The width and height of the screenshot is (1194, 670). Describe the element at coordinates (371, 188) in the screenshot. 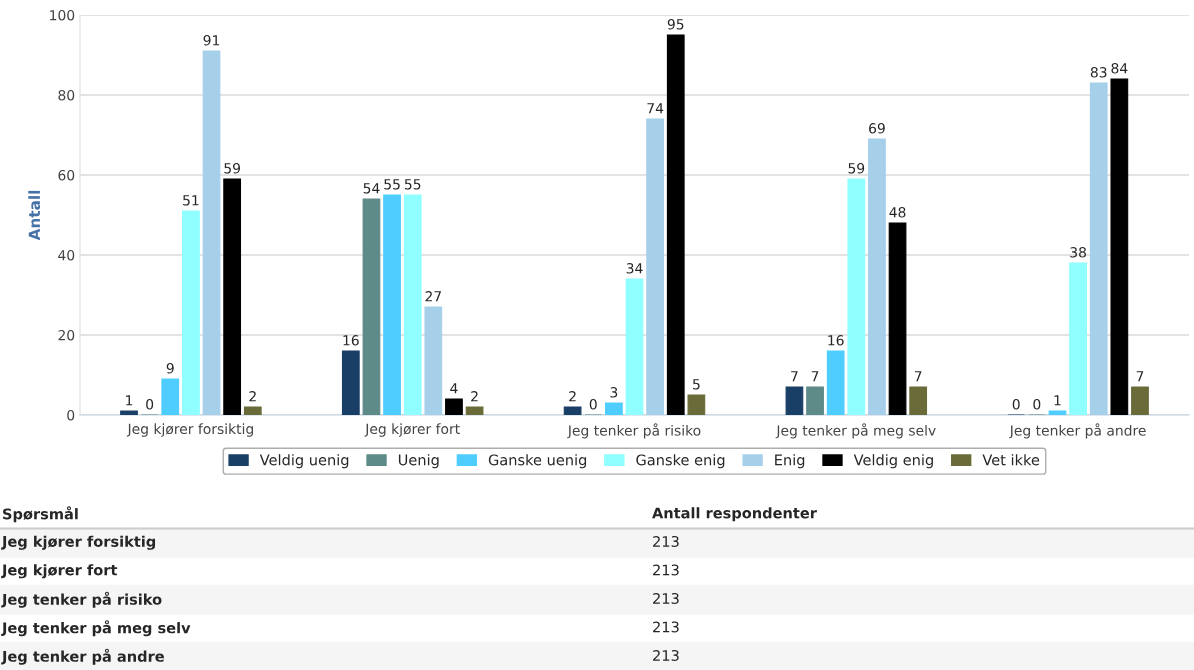

I see `data-label: 54` at that location.